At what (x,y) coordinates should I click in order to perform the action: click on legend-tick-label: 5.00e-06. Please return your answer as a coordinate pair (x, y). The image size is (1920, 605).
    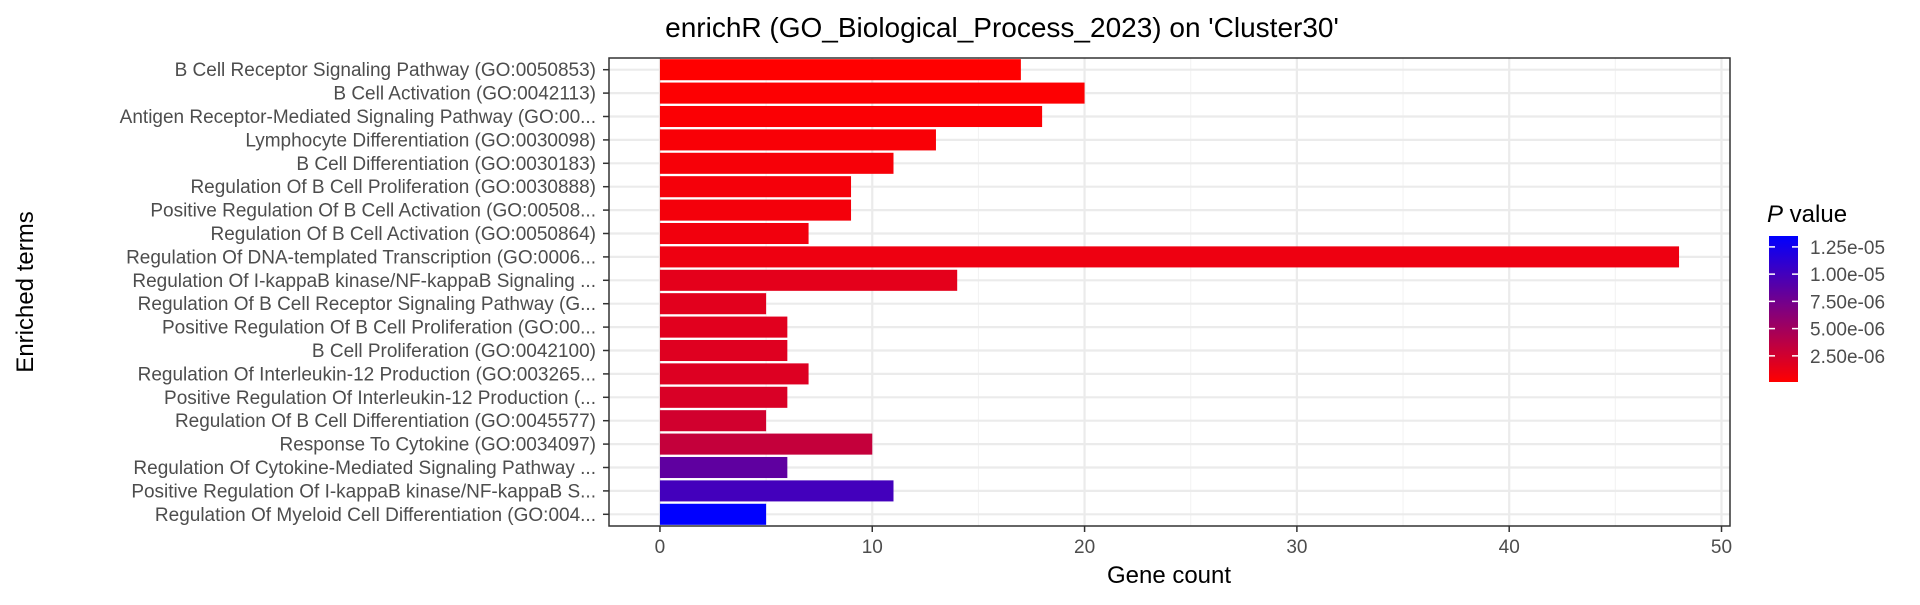
    Looking at the image, I should click on (1847, 330).